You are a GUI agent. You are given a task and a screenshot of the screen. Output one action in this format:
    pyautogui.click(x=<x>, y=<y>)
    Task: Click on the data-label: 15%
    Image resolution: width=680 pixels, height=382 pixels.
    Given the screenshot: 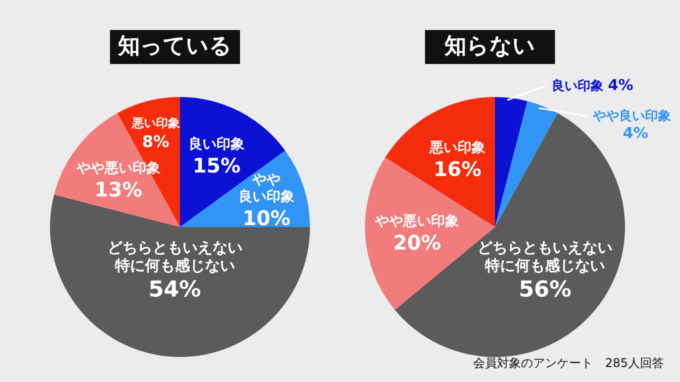 What is the action you would take?
    pyautogui.click(x=216, y=166)
    